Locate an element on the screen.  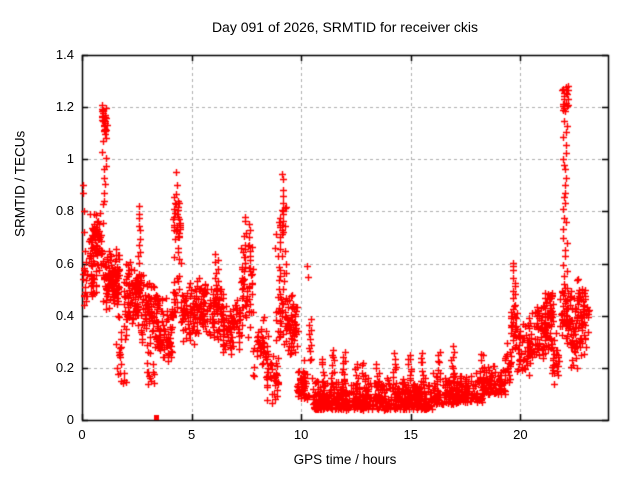
x-tick-label-5: 5 is located at coordinates (191, 434).